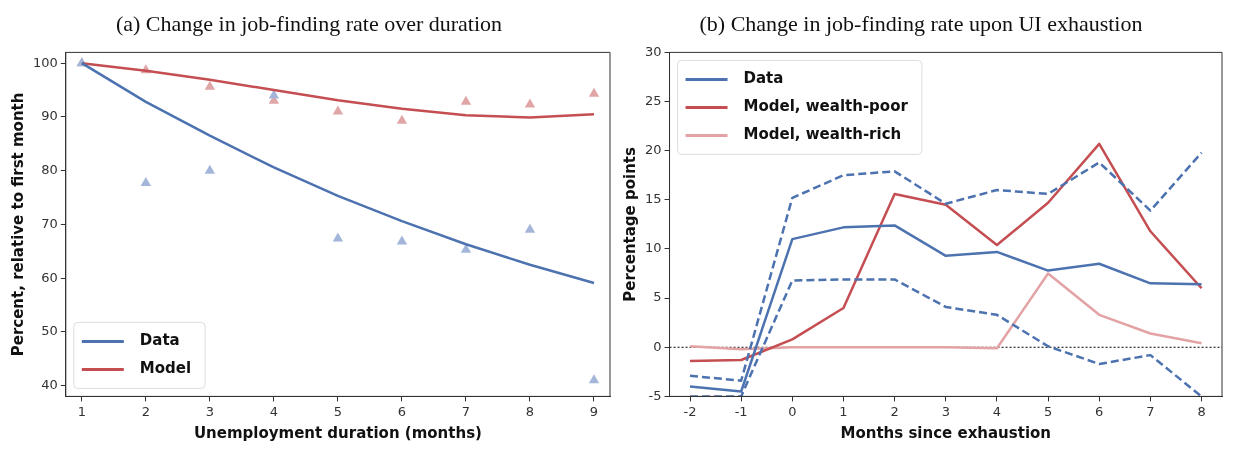  Describe the element at coordinates (49, 223) in the screenshot. I see `y-tick-label: 70` at that location.